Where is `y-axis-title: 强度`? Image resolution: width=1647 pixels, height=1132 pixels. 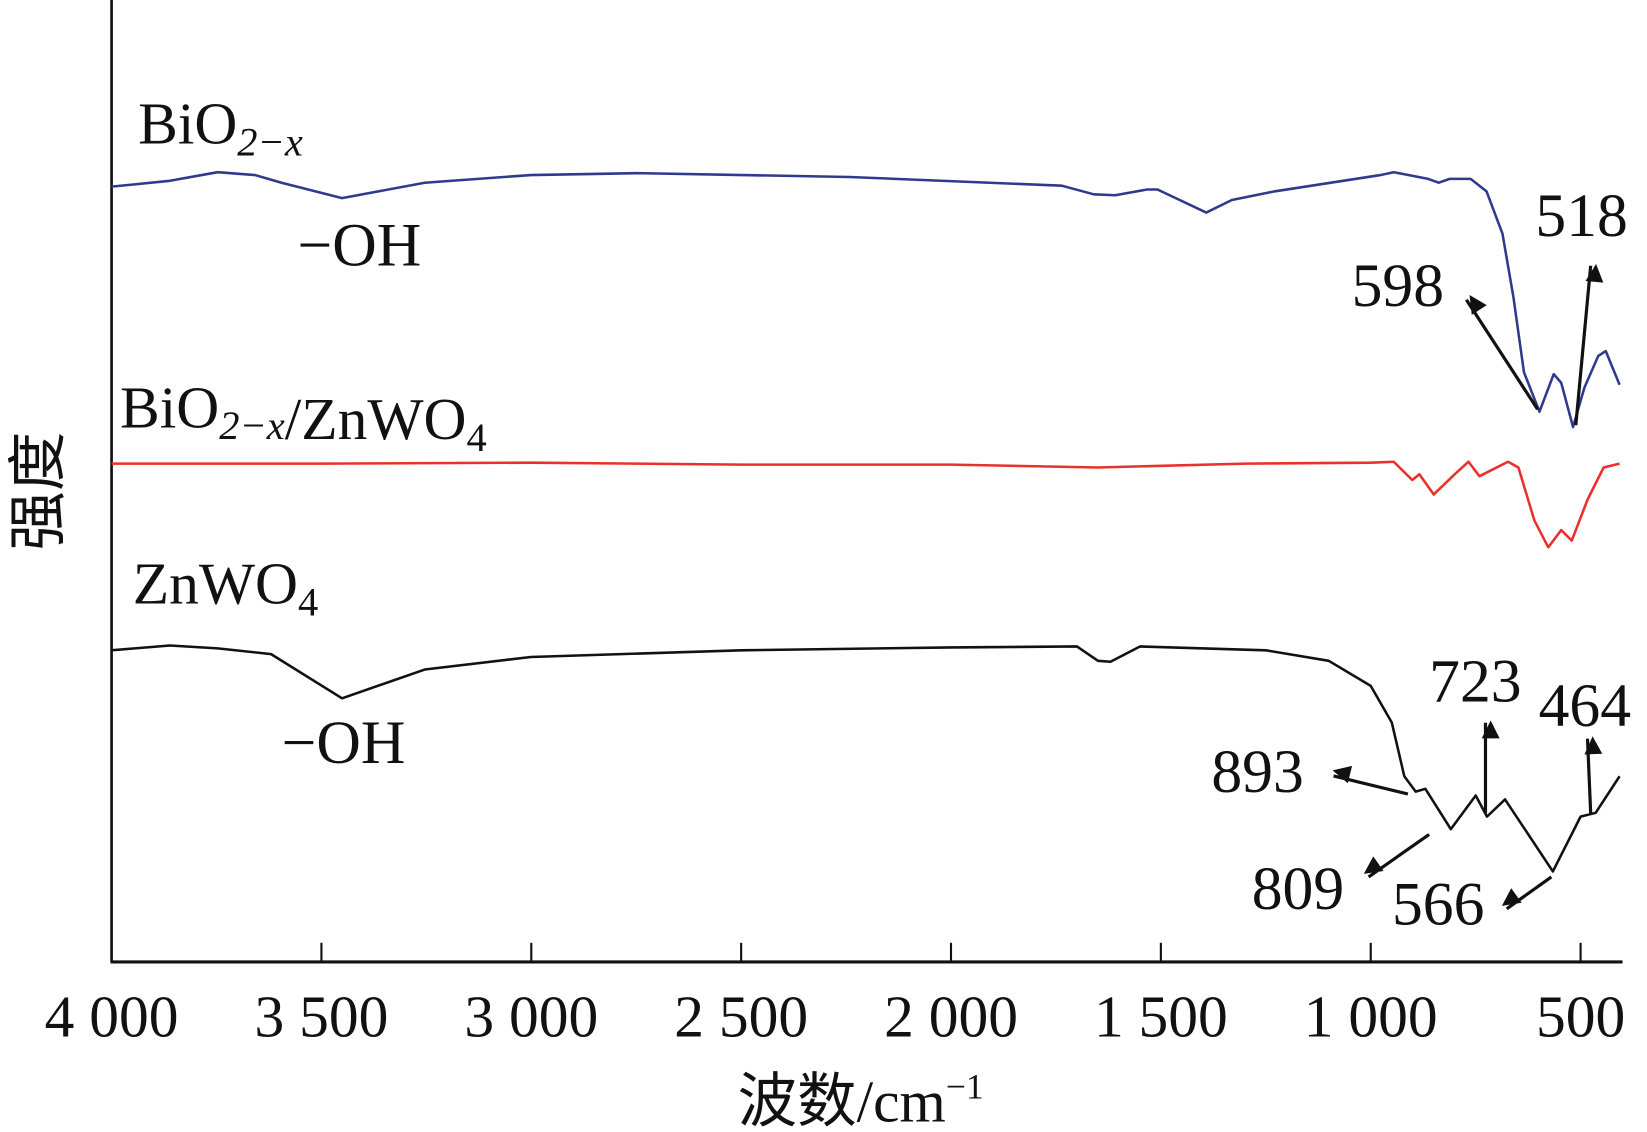
y-axis-title: 强度 is located at coordinates (38, 491).